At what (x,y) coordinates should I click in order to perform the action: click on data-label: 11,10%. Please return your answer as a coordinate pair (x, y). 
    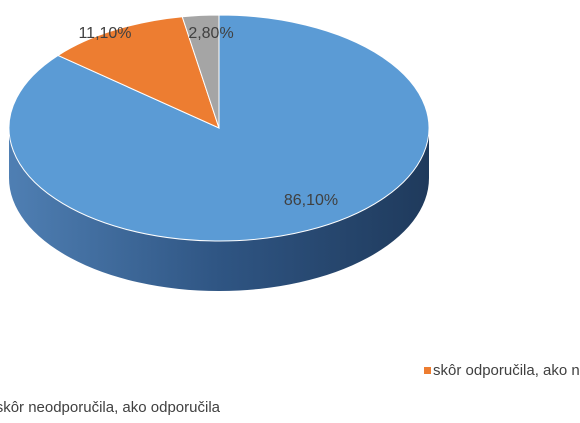
    Looking at the image, I should click on (104, 33).